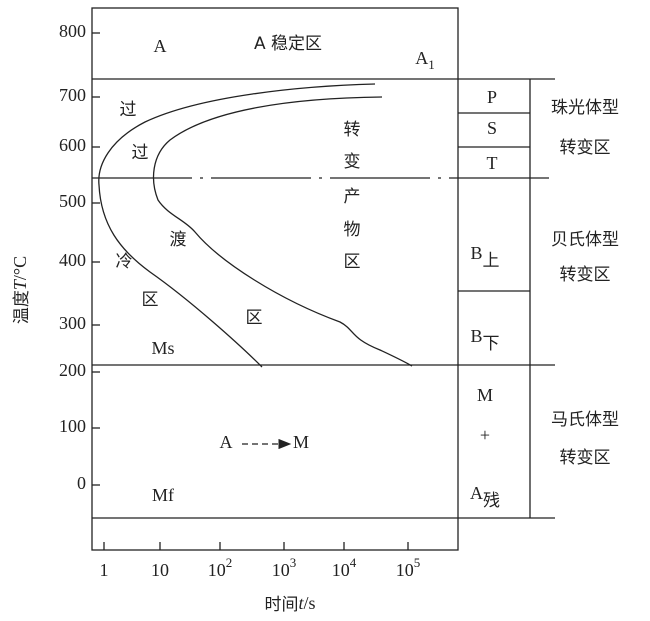  I want to click on label: 变, so click(352, 162).